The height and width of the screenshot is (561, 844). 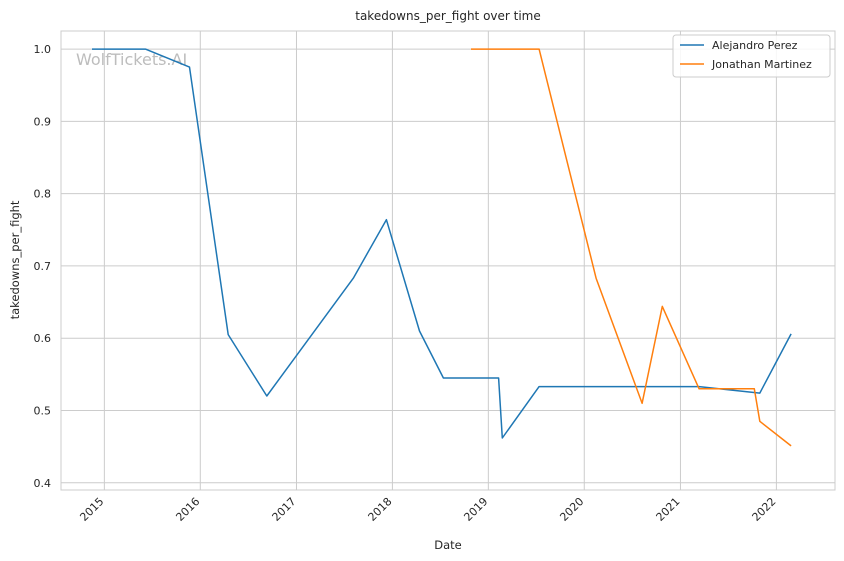 What do you see at coordinates (43, 49) in the screenshot?
I see `y-tick-label: 1.0` at bounding box center [43, 49].